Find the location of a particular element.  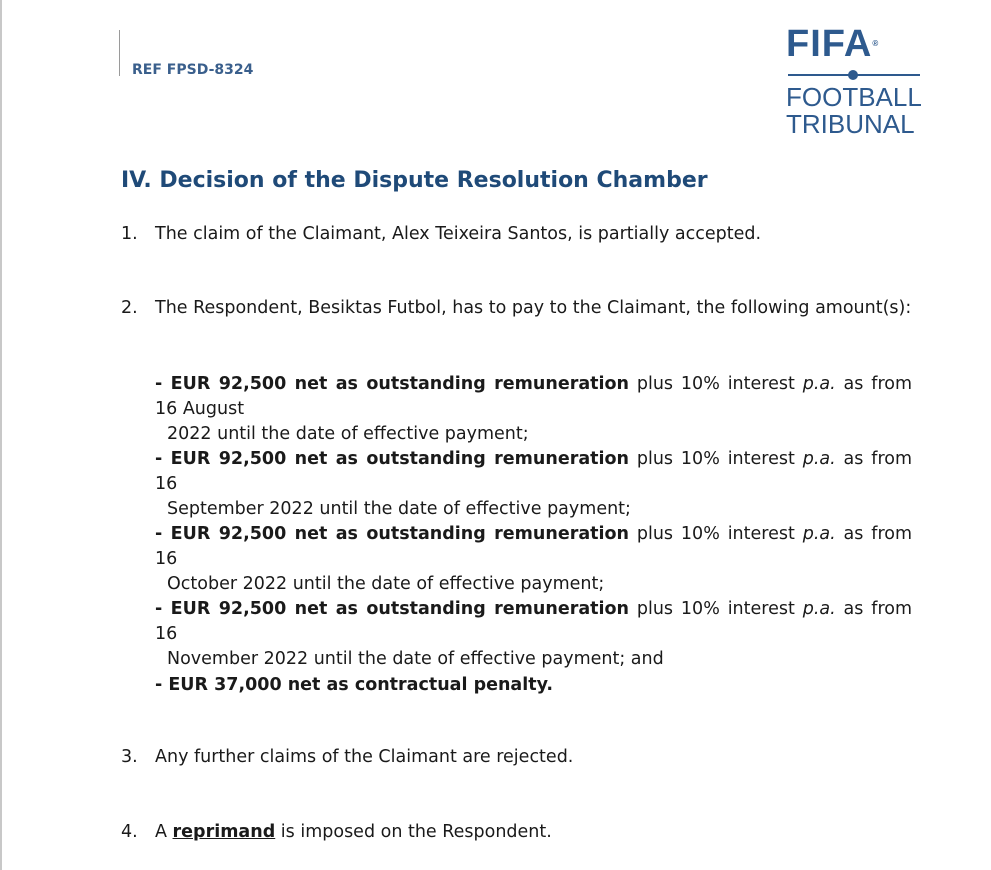

logo-divider is located at coordinates (854, 75).